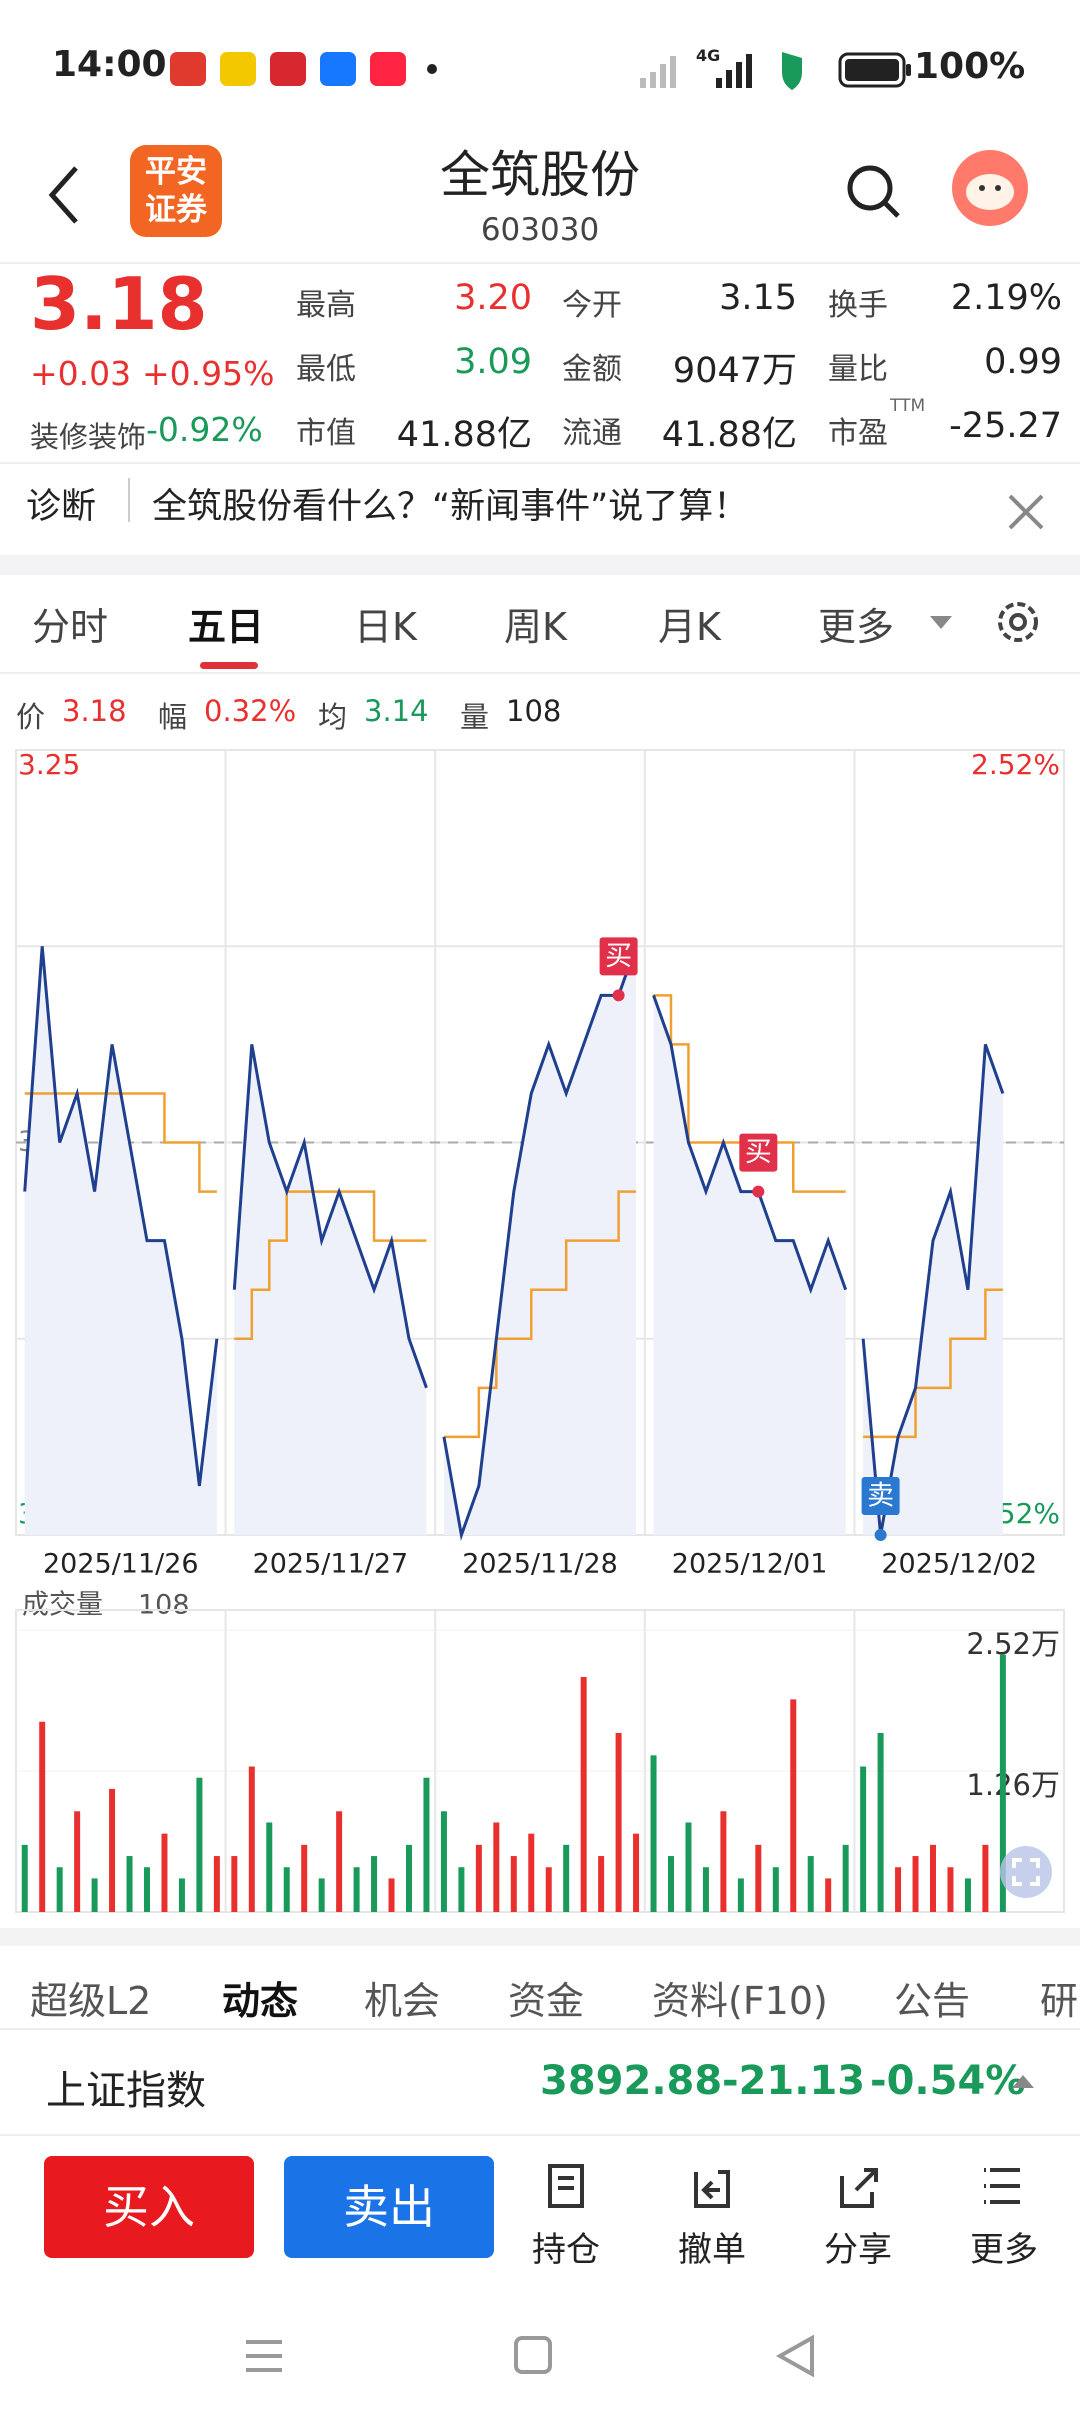  What do you see at coordinates (729, 435) in the screenshot?
I see `stat-value: 41.88亿` at bounding box center [729, 435].